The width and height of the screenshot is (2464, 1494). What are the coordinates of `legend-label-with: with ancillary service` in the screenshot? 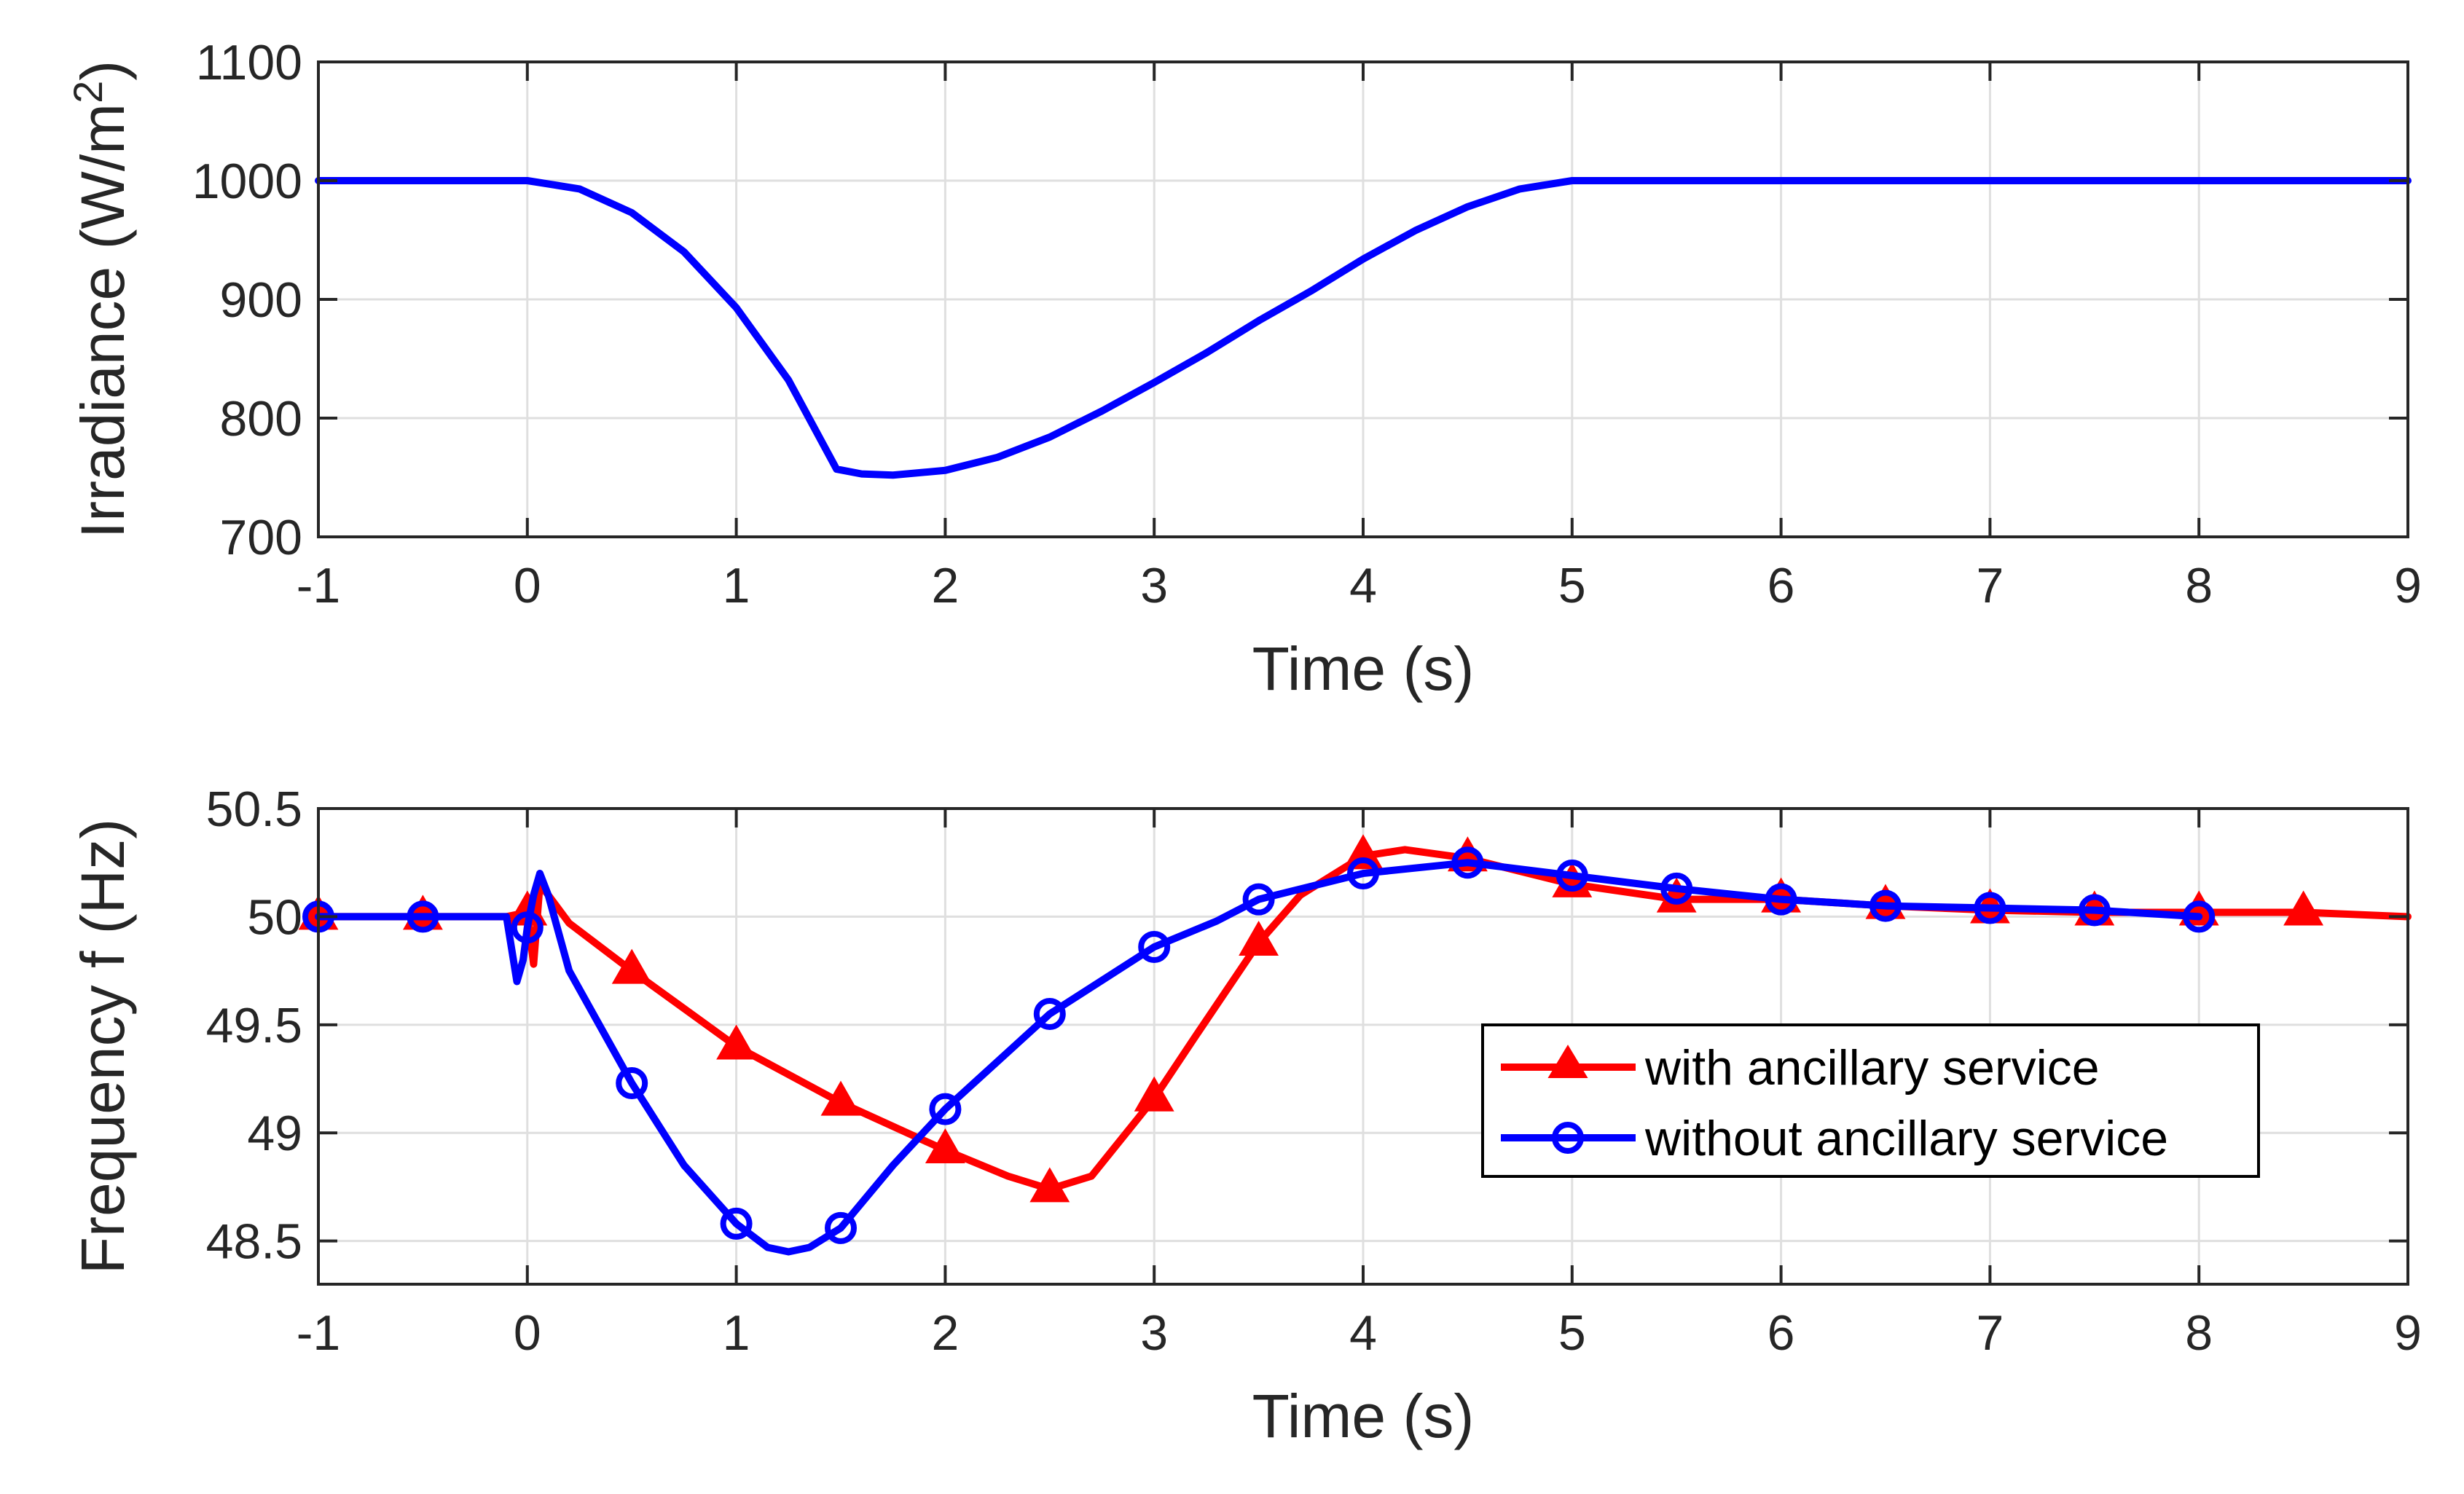 It's located at (1872, 1068).